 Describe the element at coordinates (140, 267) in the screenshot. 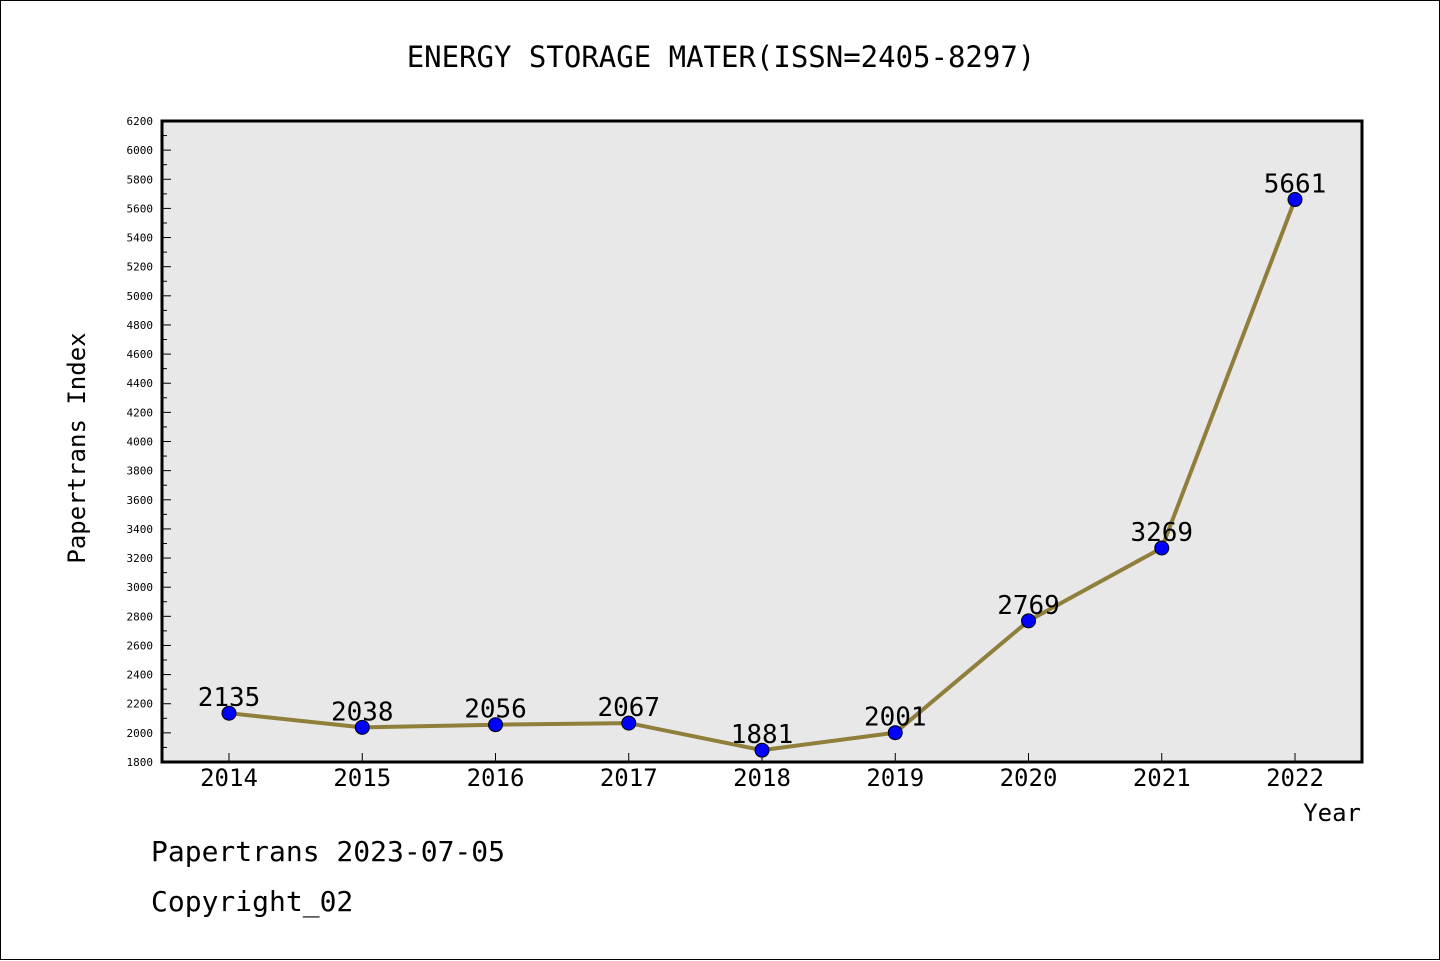

I see `y-tick-label: 5200` at that location.